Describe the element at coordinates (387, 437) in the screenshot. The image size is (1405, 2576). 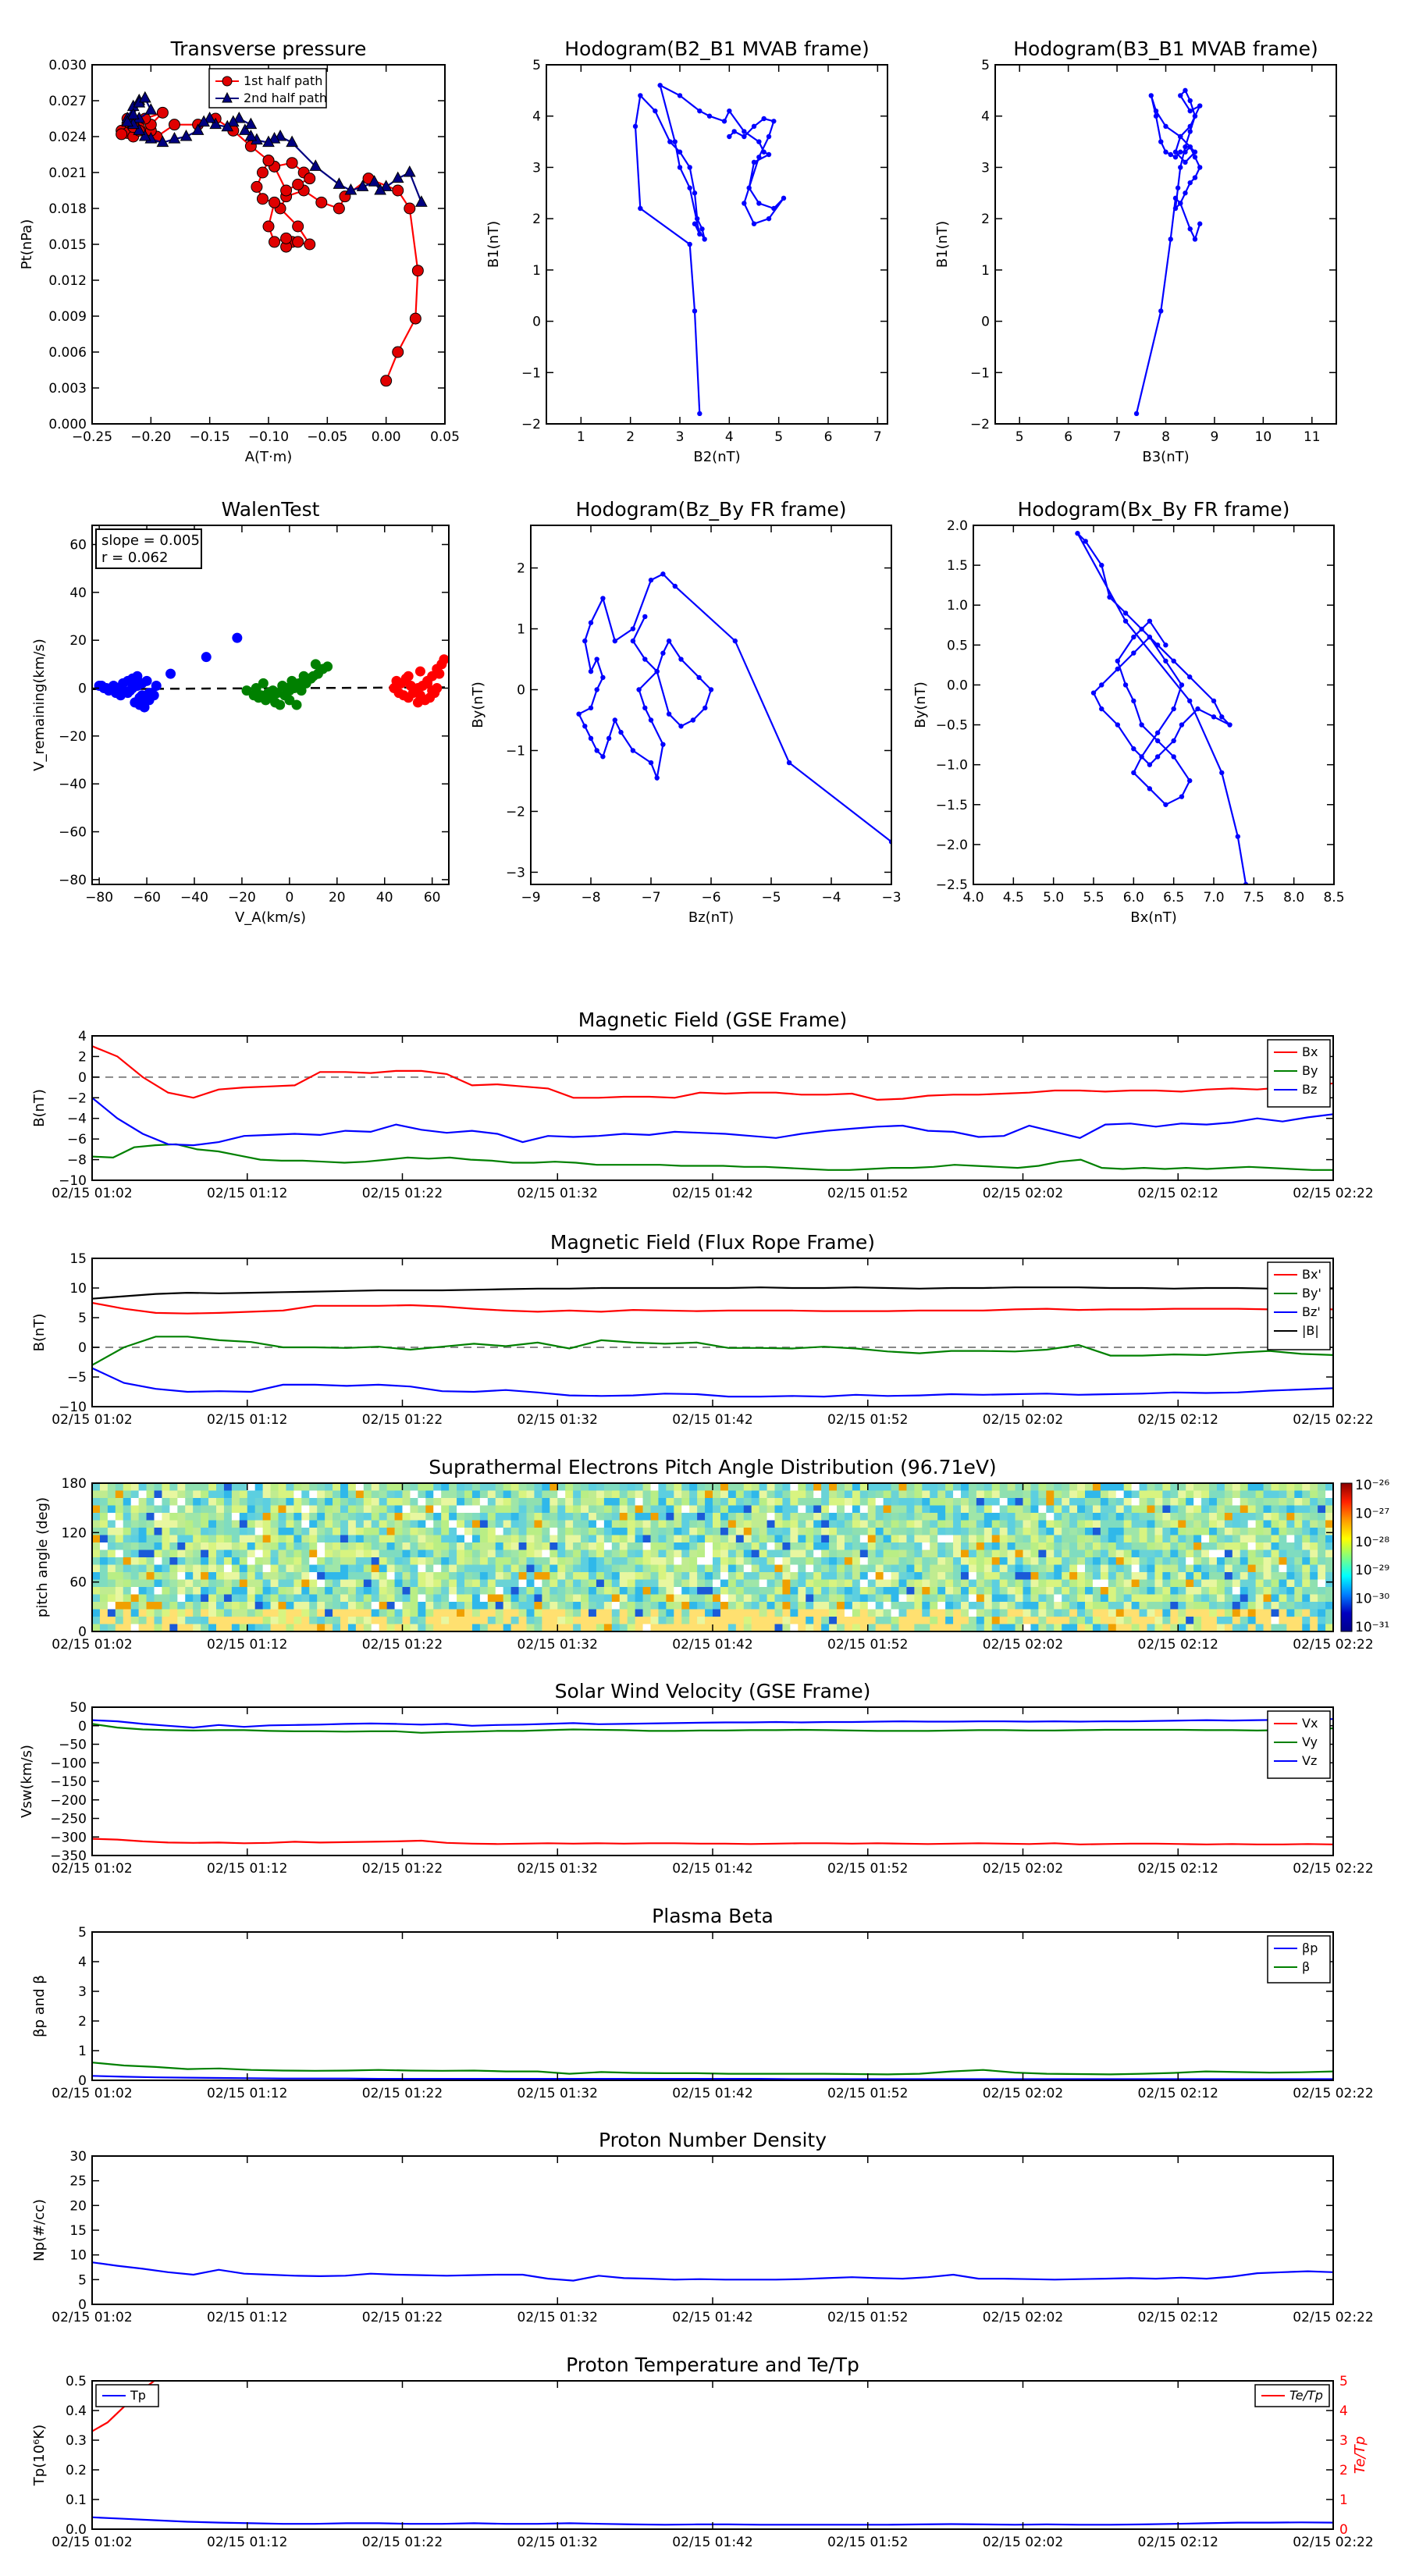
I see `x-tick-label: 0.00` at that location.